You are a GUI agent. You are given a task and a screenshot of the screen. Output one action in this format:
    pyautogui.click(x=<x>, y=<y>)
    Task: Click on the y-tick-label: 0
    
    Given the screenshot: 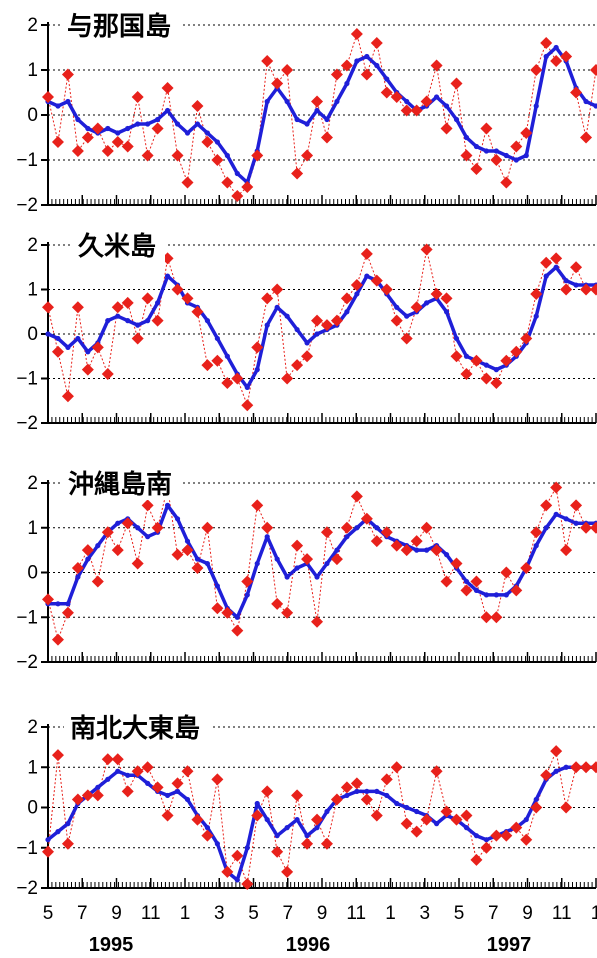 What is the action you would take?
    pyautogui.click(x=32, y=573)
    